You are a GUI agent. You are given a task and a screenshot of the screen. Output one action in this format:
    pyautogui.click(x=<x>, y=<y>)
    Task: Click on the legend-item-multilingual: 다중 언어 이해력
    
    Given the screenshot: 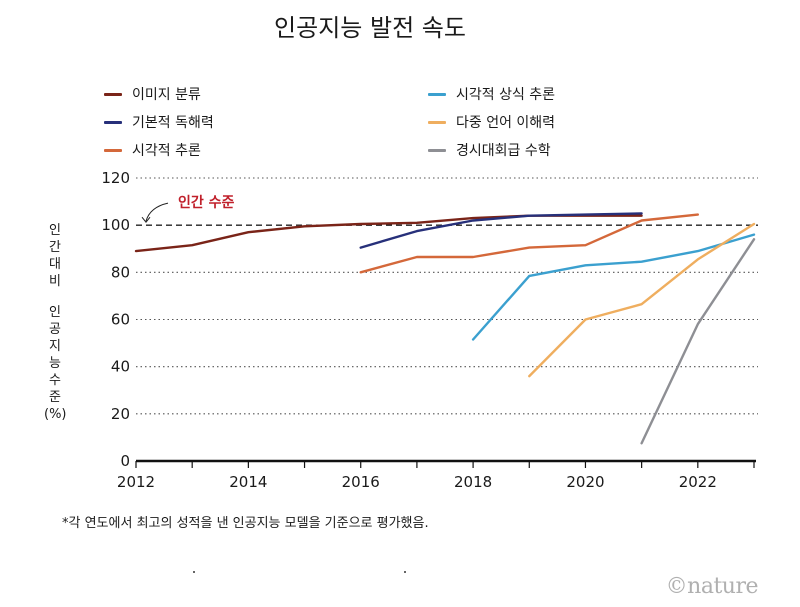 What is the action you would take?
    pyautogui.click(x=491, y=122)
    